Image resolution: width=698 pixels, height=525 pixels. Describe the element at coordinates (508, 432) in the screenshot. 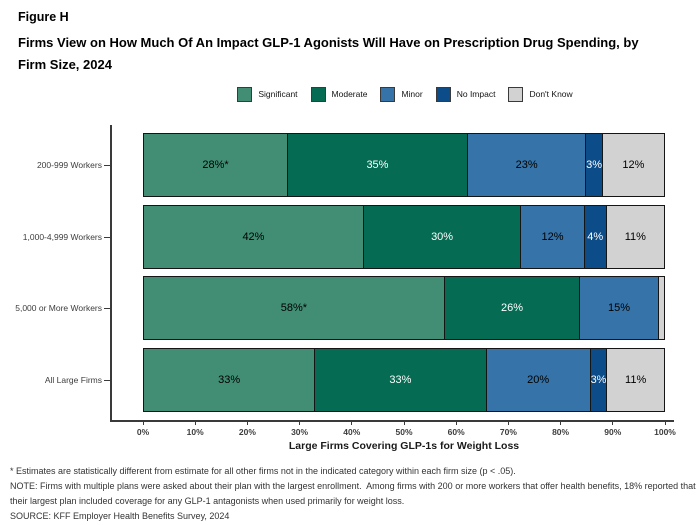

I see `x-tick-label: 70%` at that location.